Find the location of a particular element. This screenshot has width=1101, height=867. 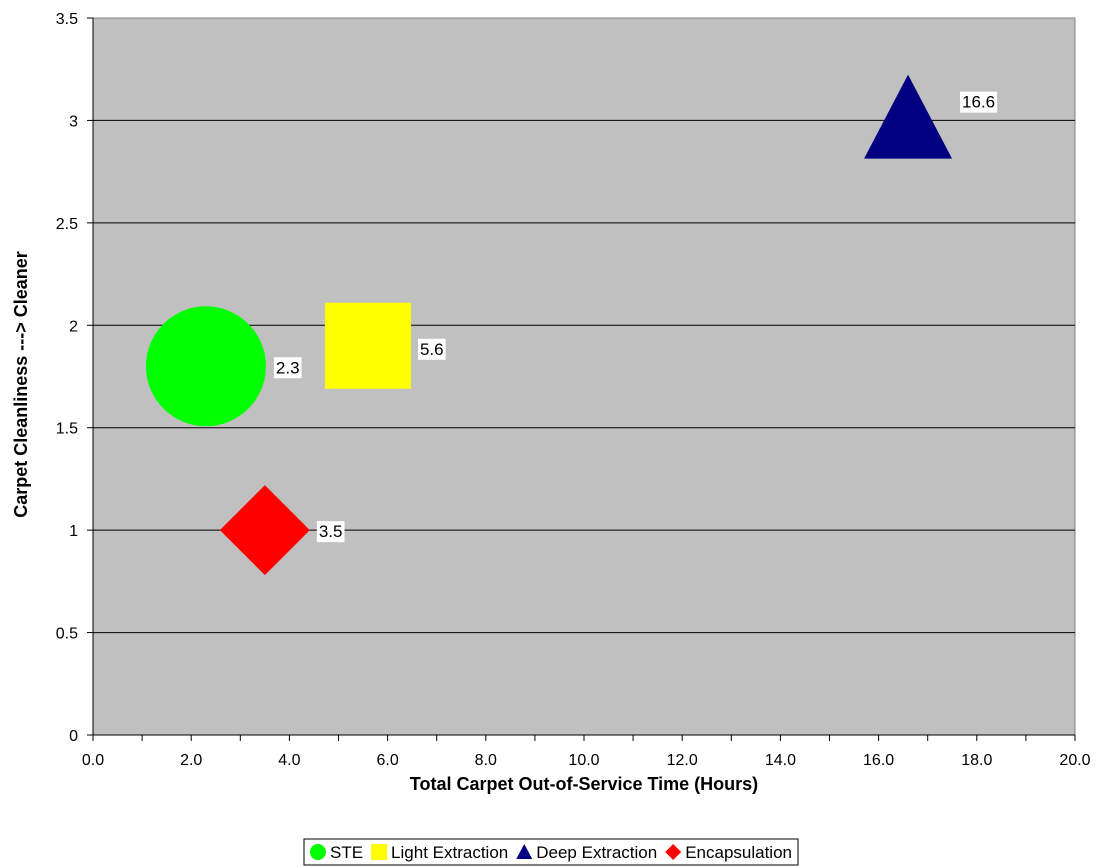

legend-symbol-deep-extraction is located at coordinates (524, 851).